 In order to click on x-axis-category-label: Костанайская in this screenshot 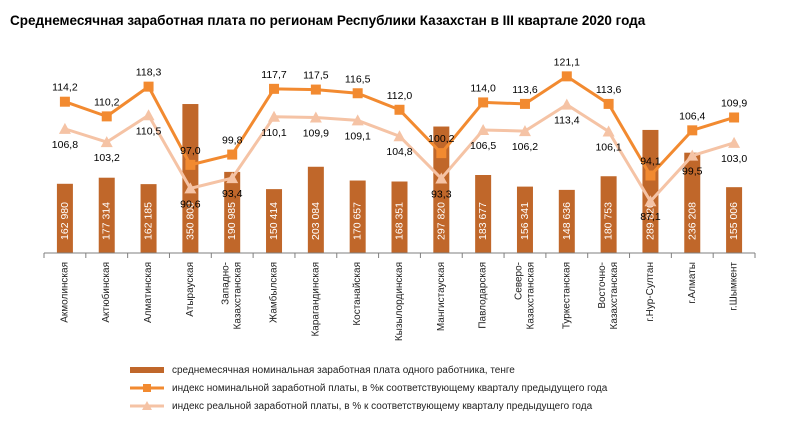, I will do `click(357, 294)`.